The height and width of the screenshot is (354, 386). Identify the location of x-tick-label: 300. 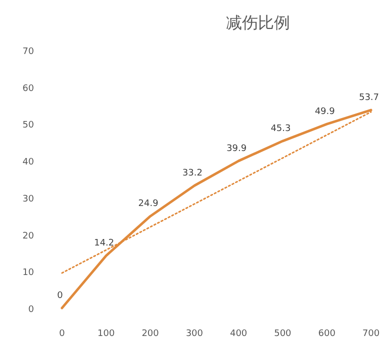
(195, 334).